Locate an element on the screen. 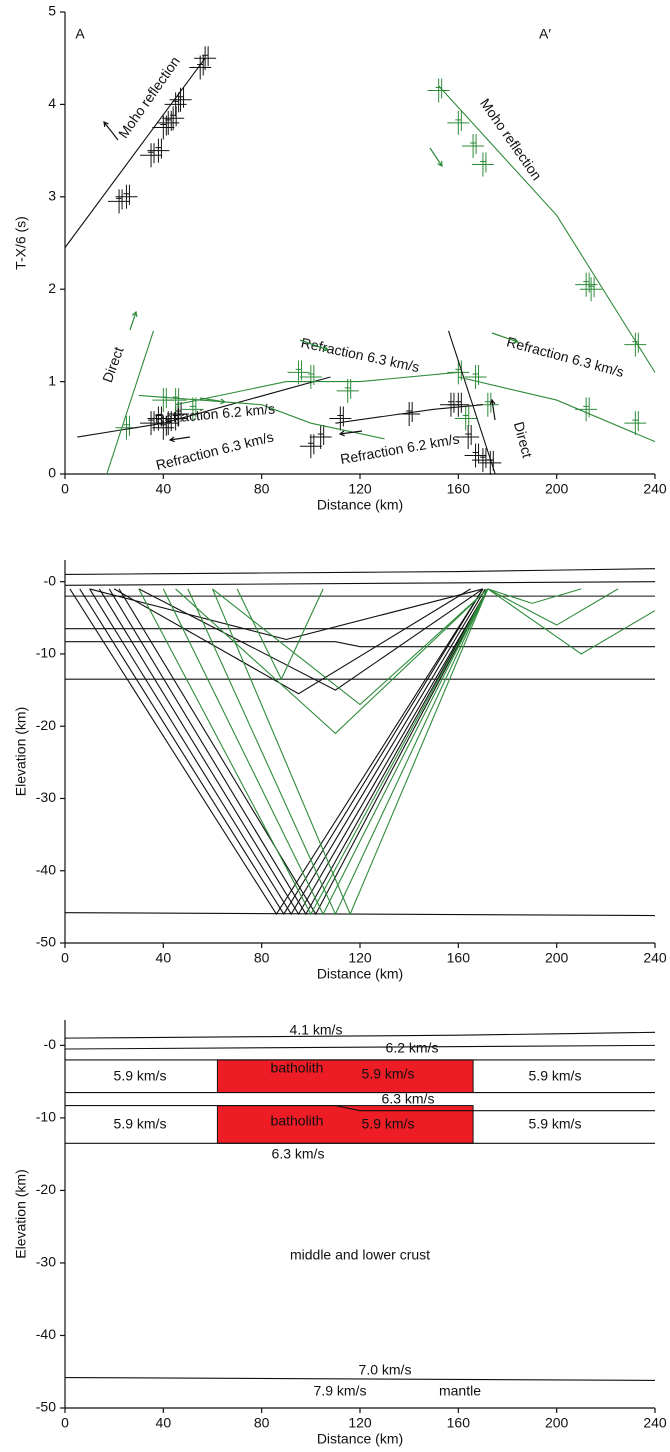  y-axis-title: T-X/6 (s) is located at coordinates (21, 243).